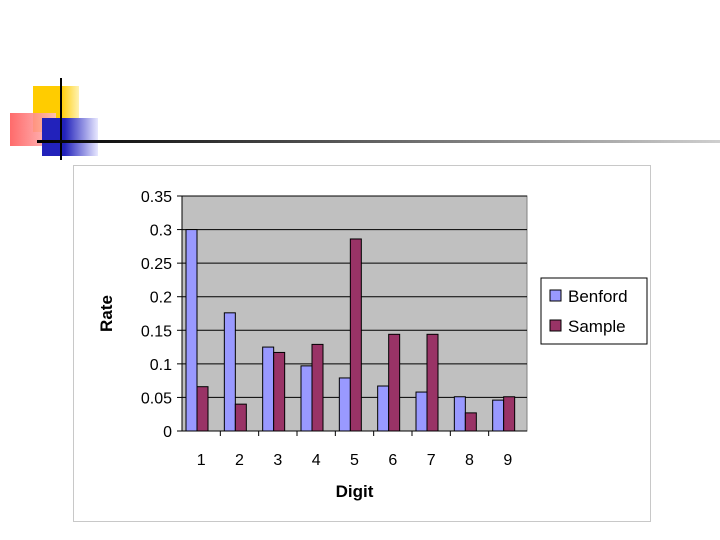 The image size is (720, 540). What do you see at coordinates (378, 141) in the screenshot?
I see `ornament-horizontal-rule` at bounding box center [378, 141].